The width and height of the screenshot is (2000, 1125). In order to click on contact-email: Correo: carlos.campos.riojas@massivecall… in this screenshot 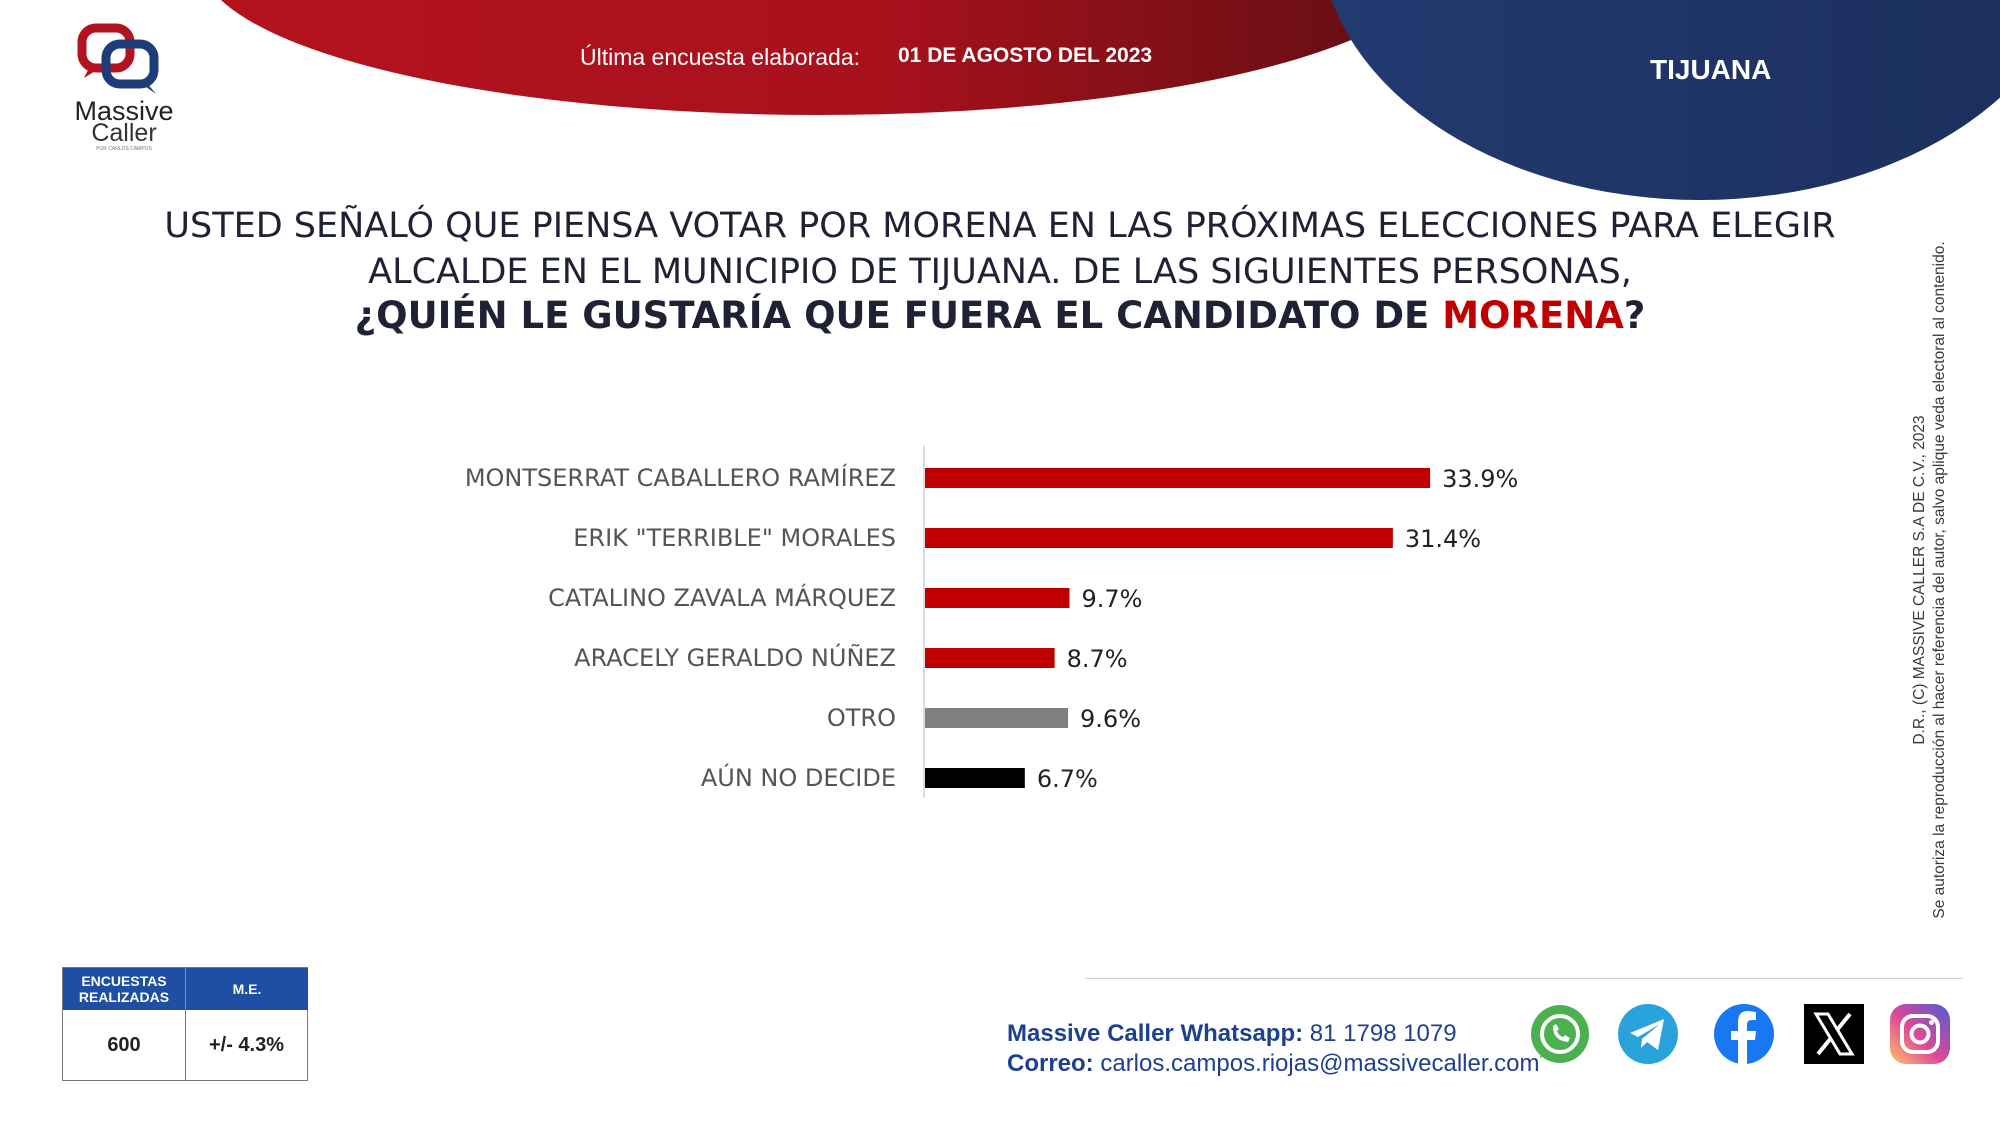, I will do `click(1273, 1064)`.